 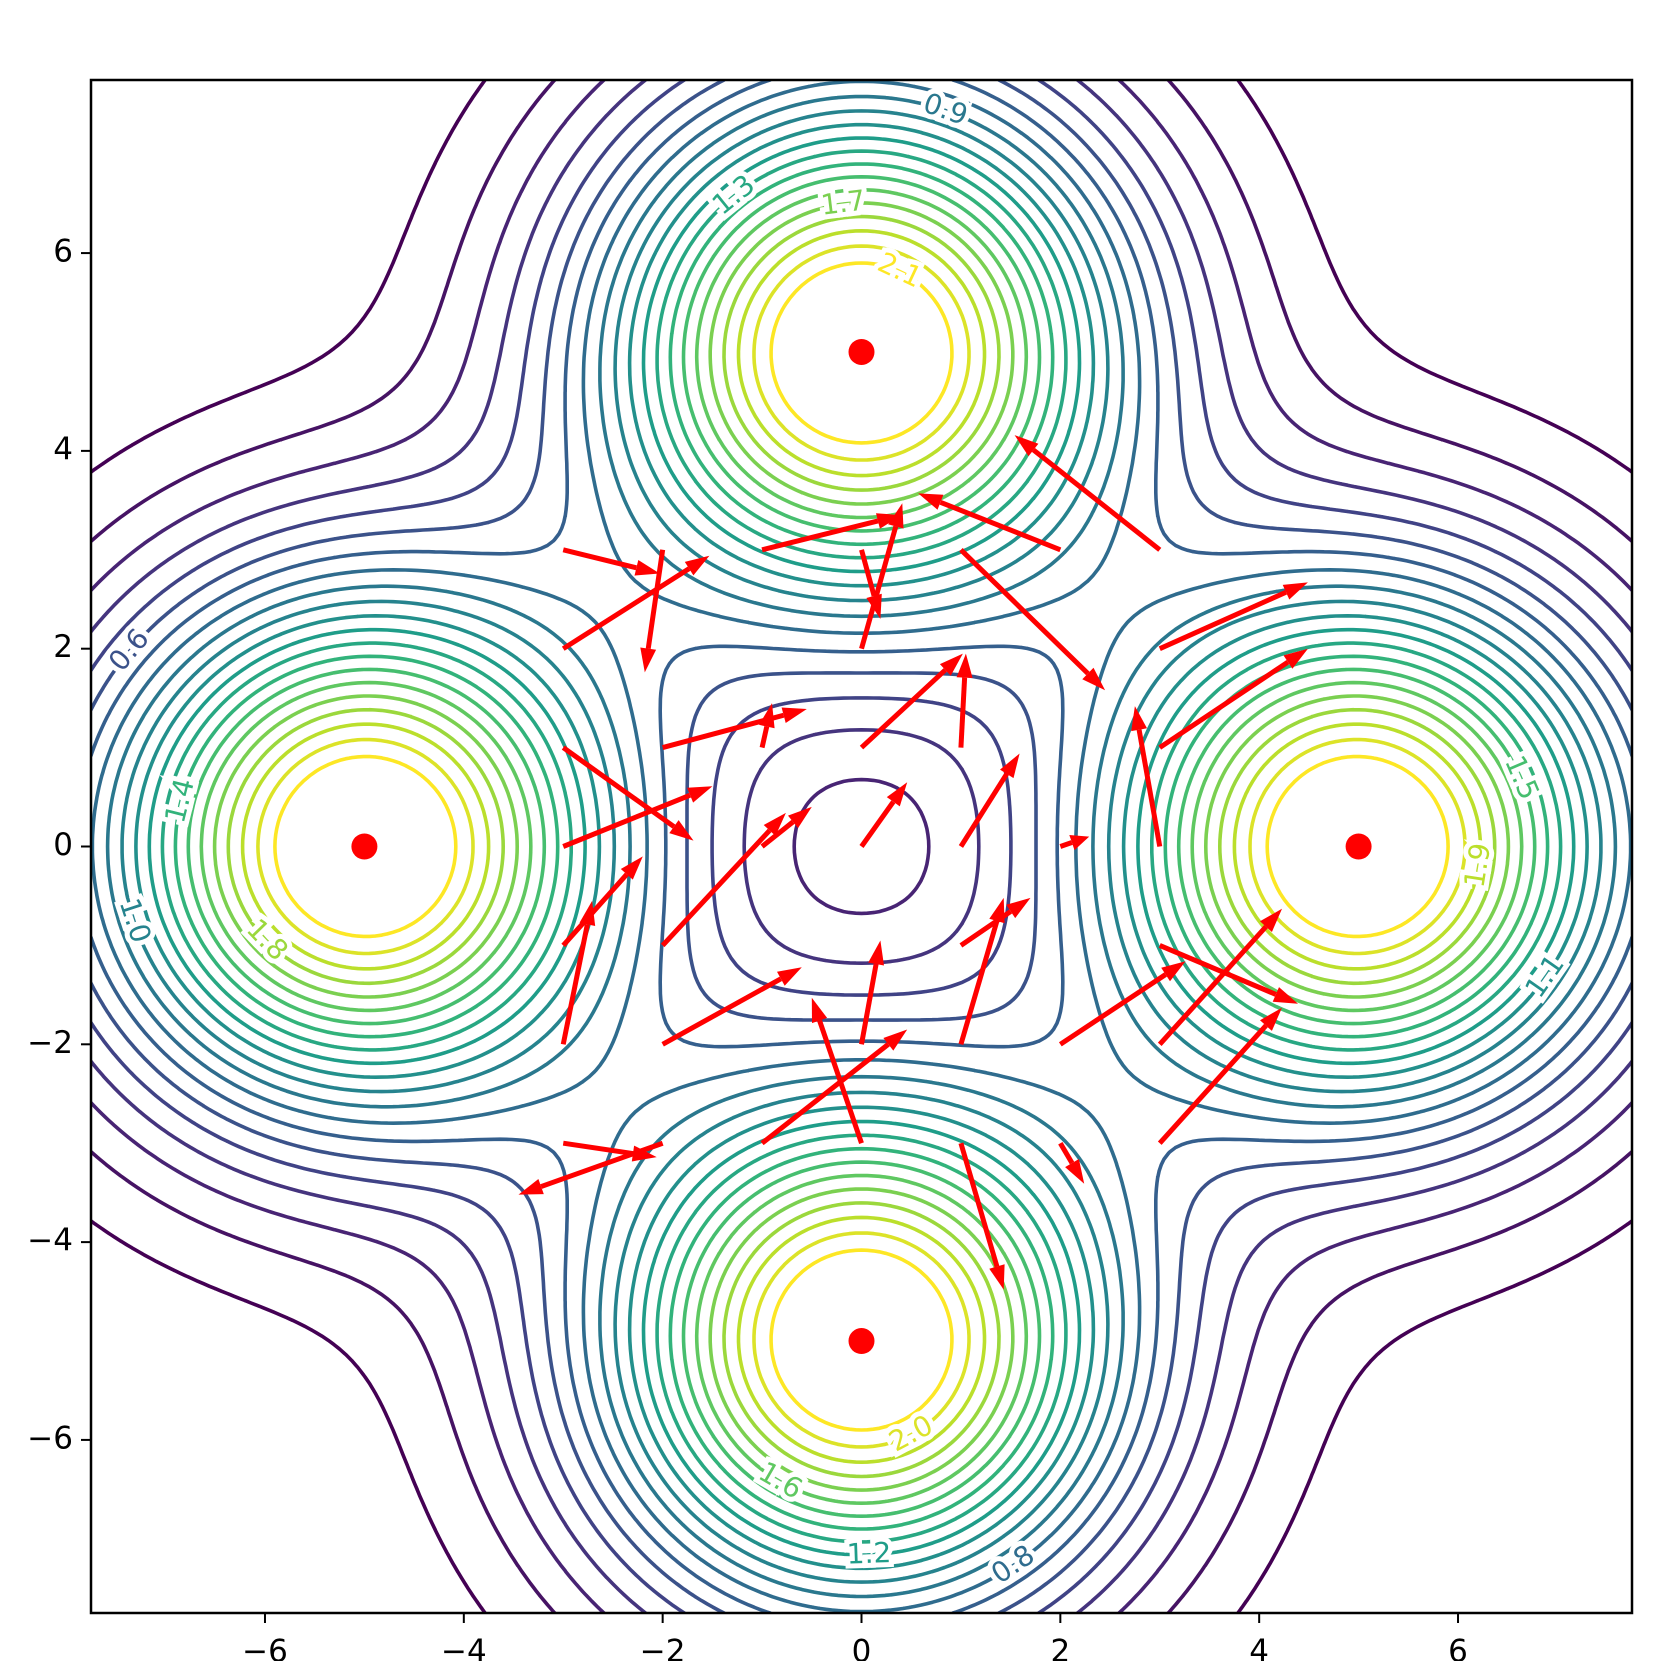 What do you see at coordinates (862, 1648) in the screenshot?
I see `x-tick-label: 0` at bounding box center [862, 1648].